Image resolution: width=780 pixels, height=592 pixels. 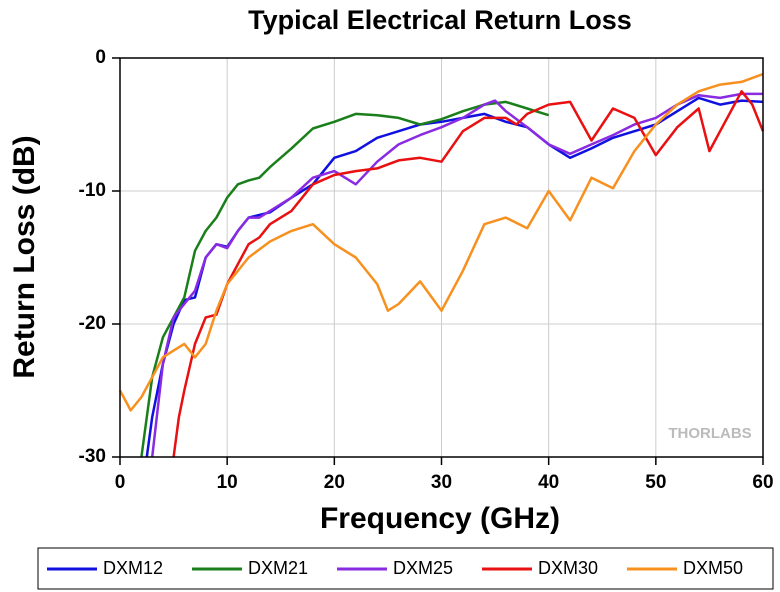 I want to click on legend-box, so click(x=405, y=568).